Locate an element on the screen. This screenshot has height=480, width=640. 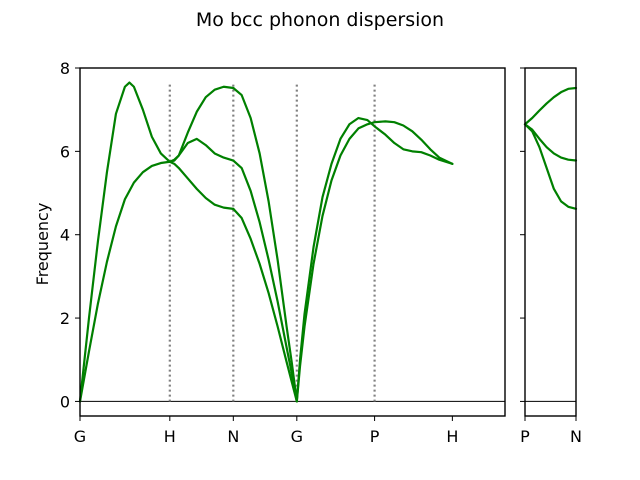
y-axis-label: Frequency is located at coordinates (42, 244).